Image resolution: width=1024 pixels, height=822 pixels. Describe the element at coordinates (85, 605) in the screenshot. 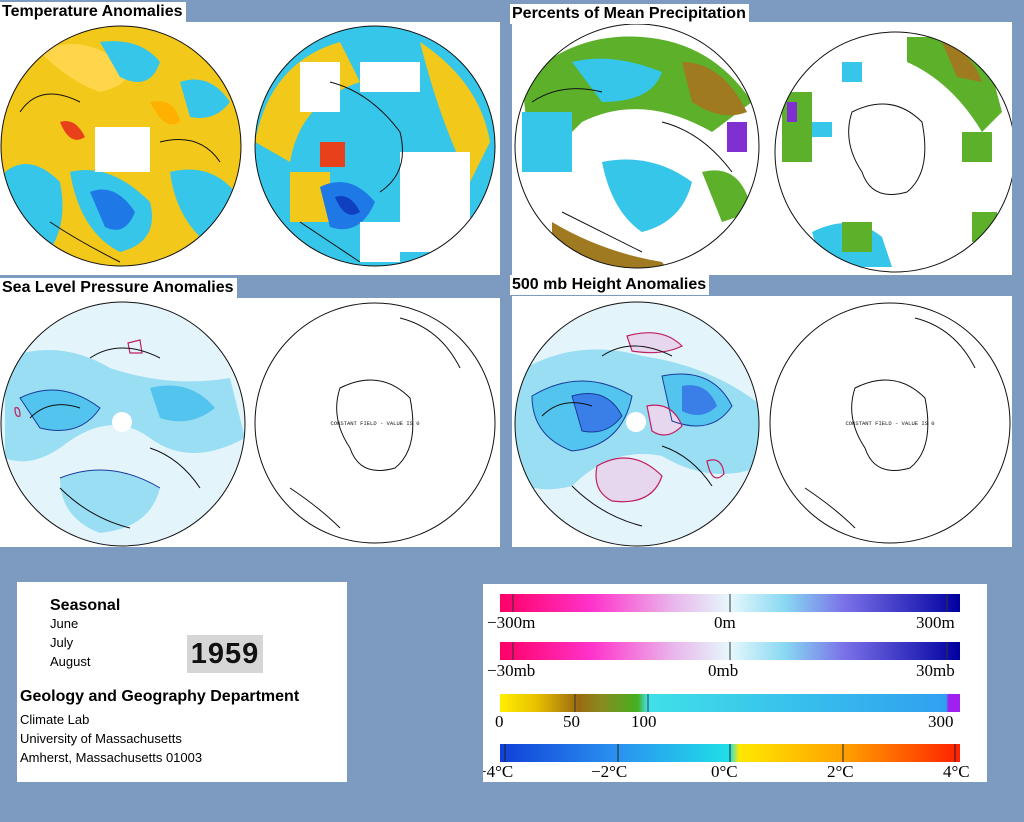

I see `season-label: Seasonal` at that location.